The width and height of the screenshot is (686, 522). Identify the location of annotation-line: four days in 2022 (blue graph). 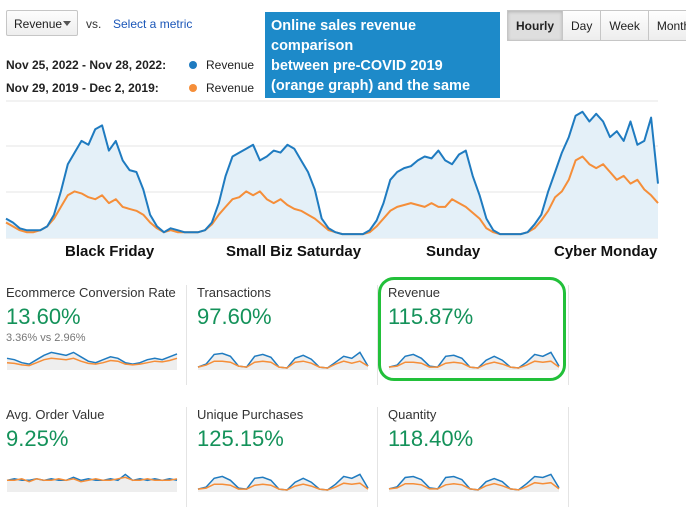
(374, 106).